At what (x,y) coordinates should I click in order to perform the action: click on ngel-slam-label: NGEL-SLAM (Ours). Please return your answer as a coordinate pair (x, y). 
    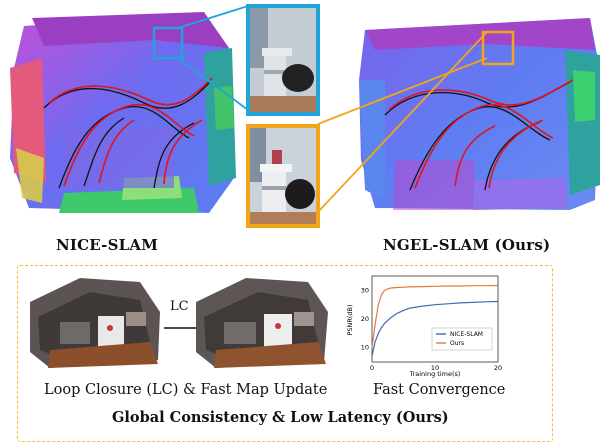
    Looking at the image, I should click on (467, 245).